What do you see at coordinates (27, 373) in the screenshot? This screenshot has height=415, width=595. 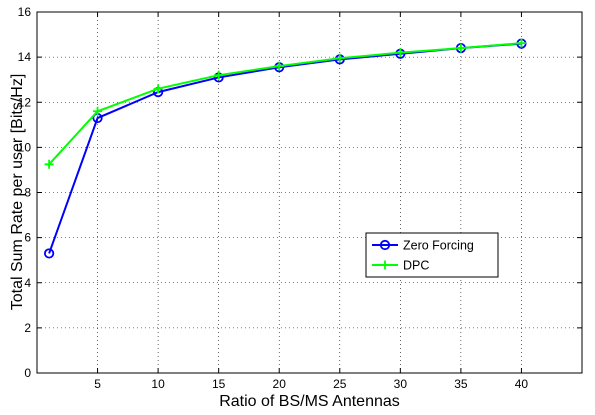 I see `y-tick-label: 0` at bounding box center [27, 373].